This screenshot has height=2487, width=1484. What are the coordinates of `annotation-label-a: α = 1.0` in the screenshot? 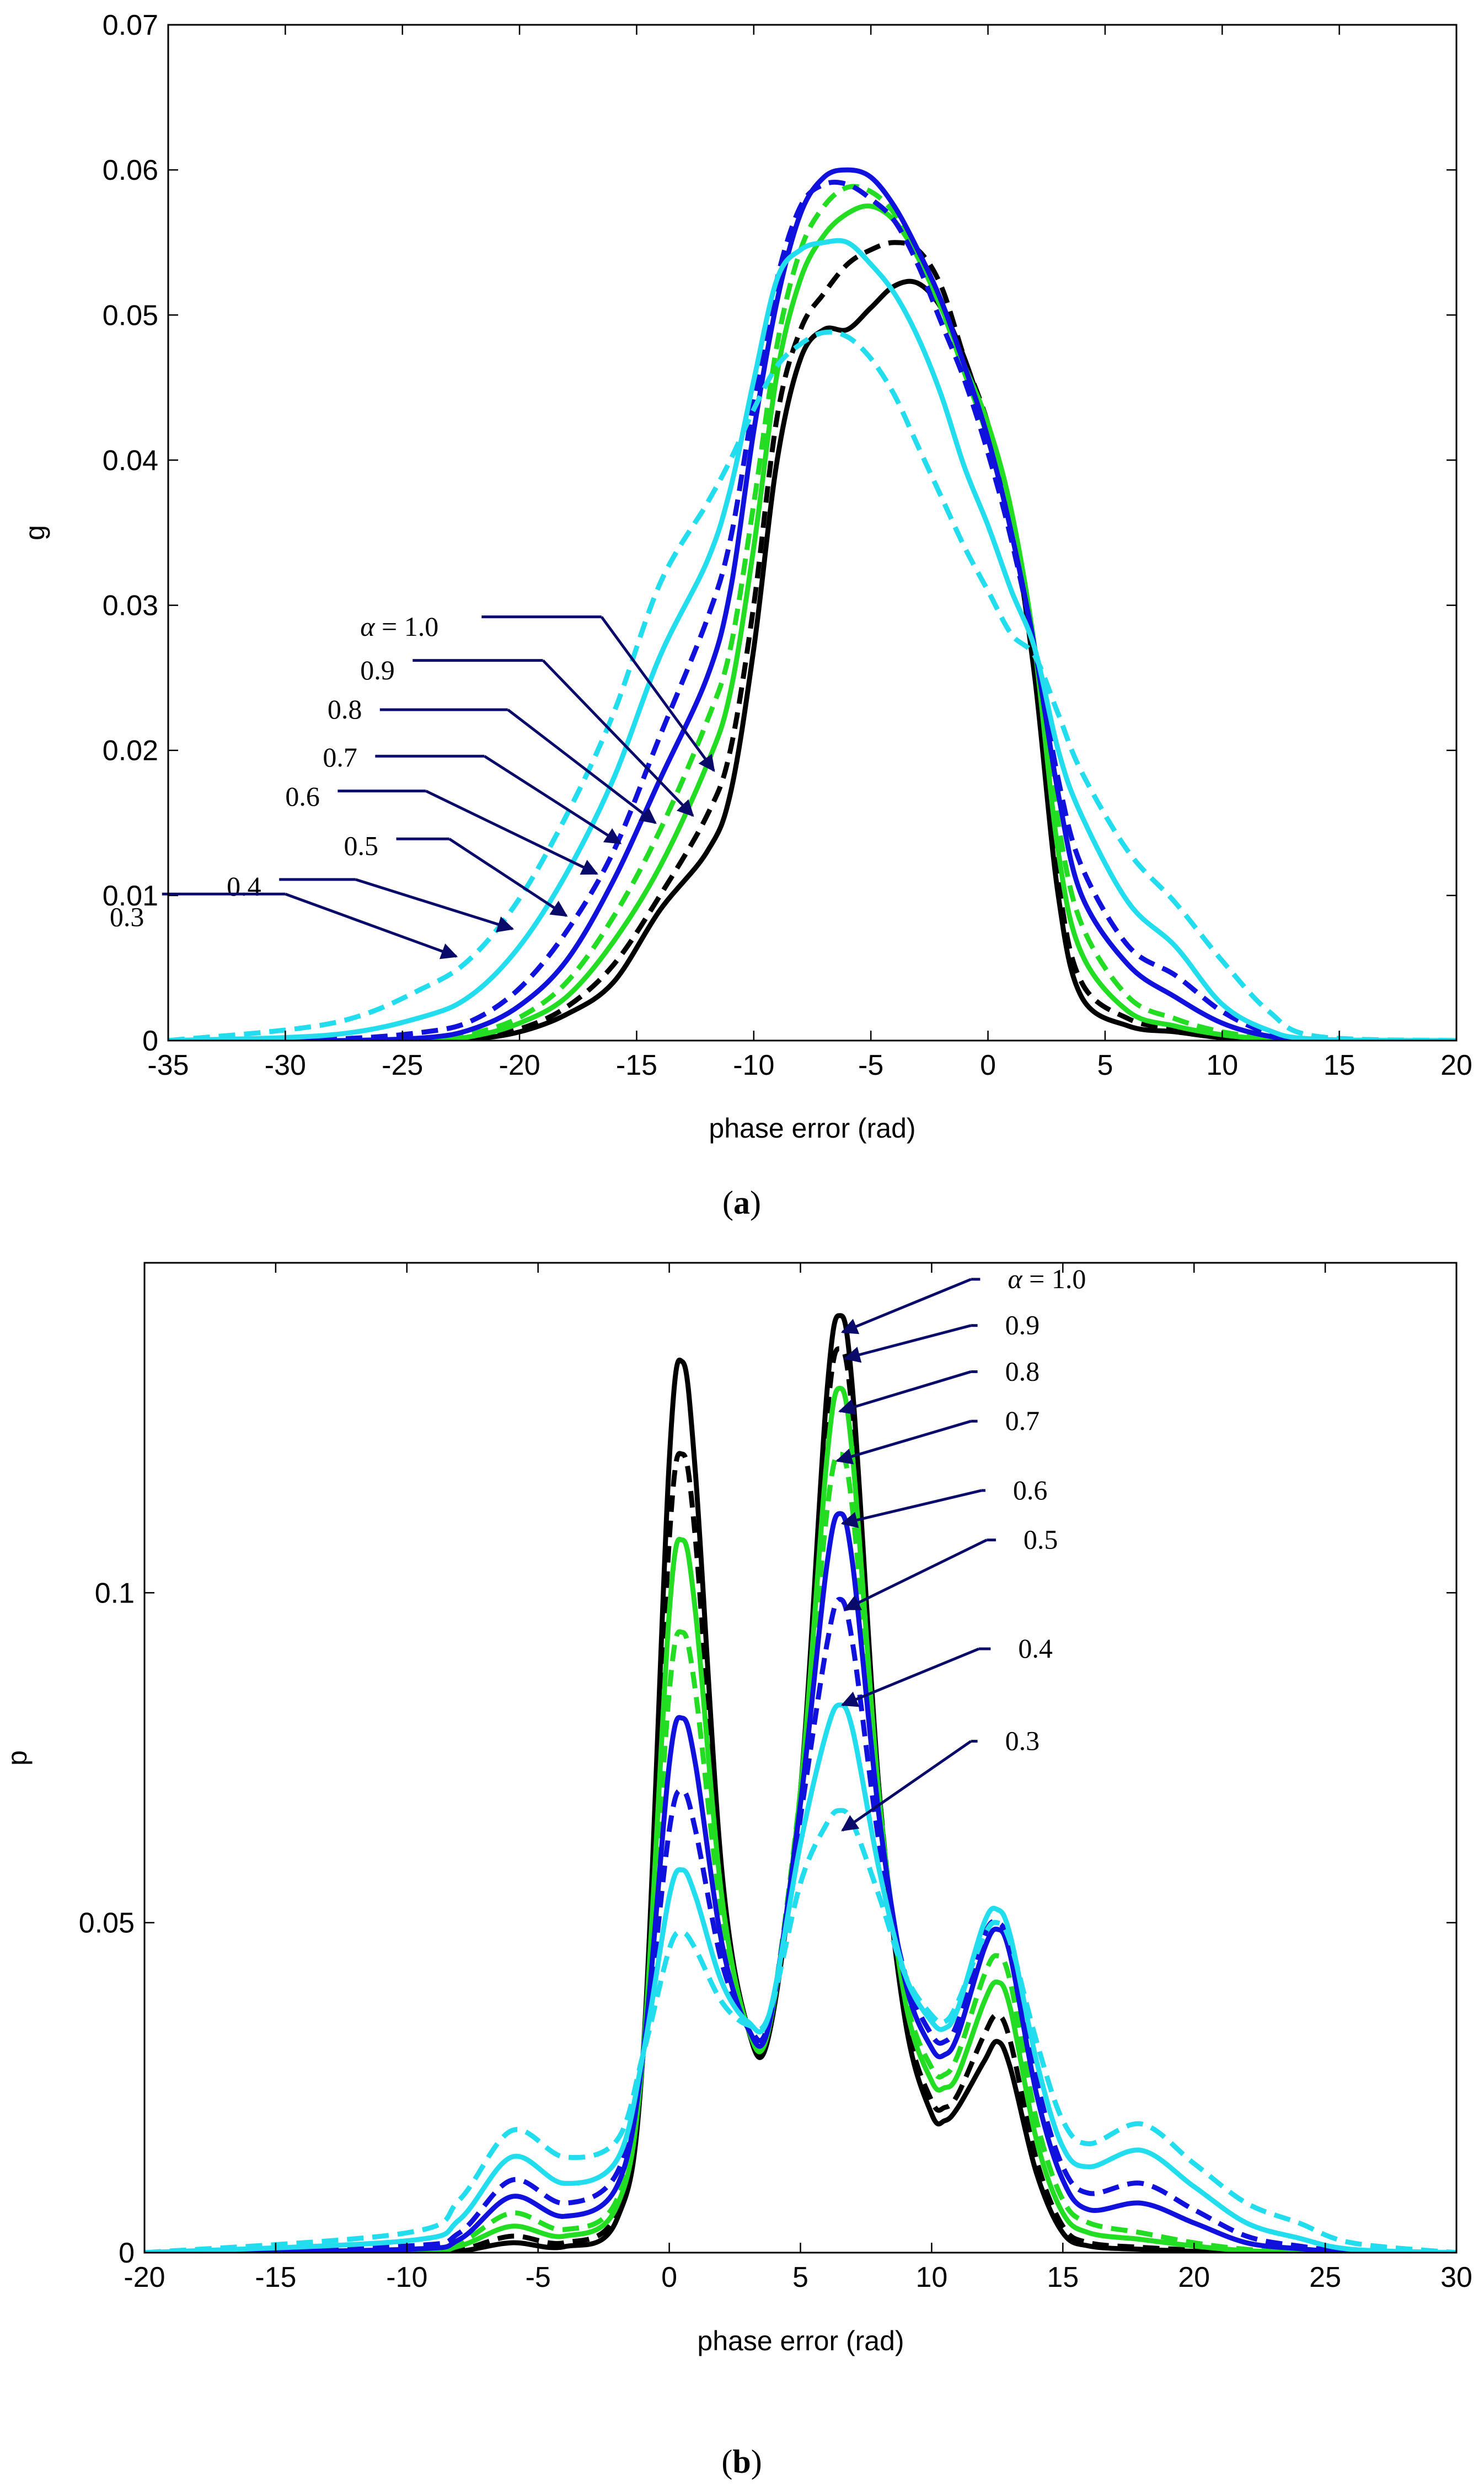 It's located at (399, 626).